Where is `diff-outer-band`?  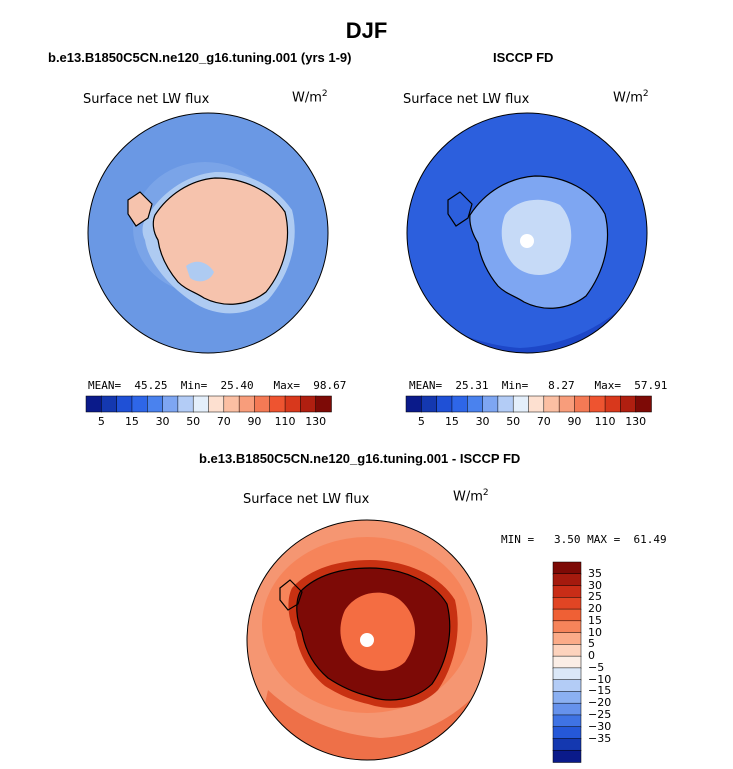
diff-outer-band is located at coordinates (368, 725).